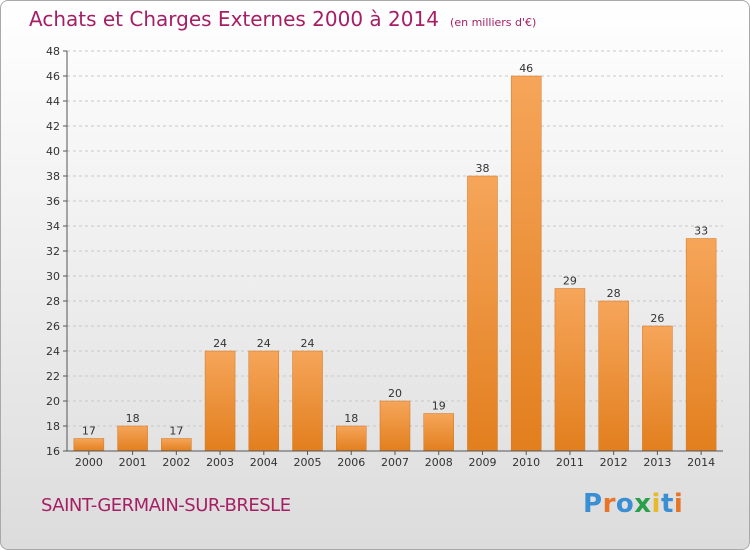 The image size is (750, 550). What do you see at coordinates (53, 51) in the screenshot?
I see `y-tick-label: 48` at bounding box center [53, 51].